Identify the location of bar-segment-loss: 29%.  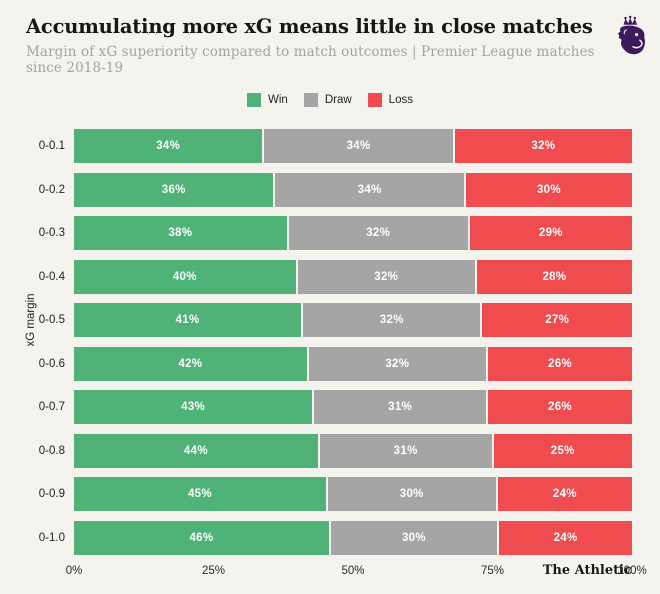
(550, 233).